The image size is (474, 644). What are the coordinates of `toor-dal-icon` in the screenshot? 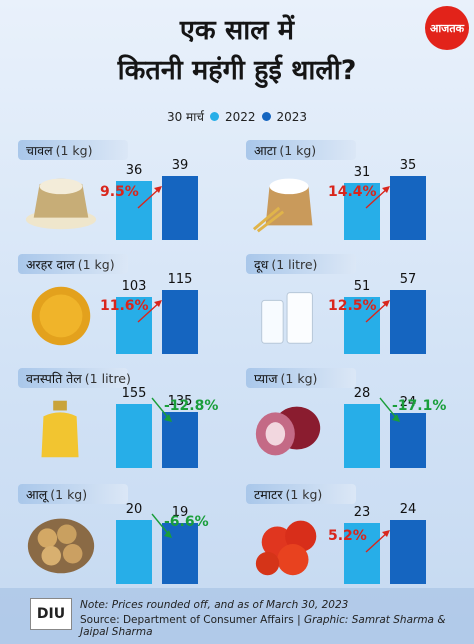 It's located at (61, 316).